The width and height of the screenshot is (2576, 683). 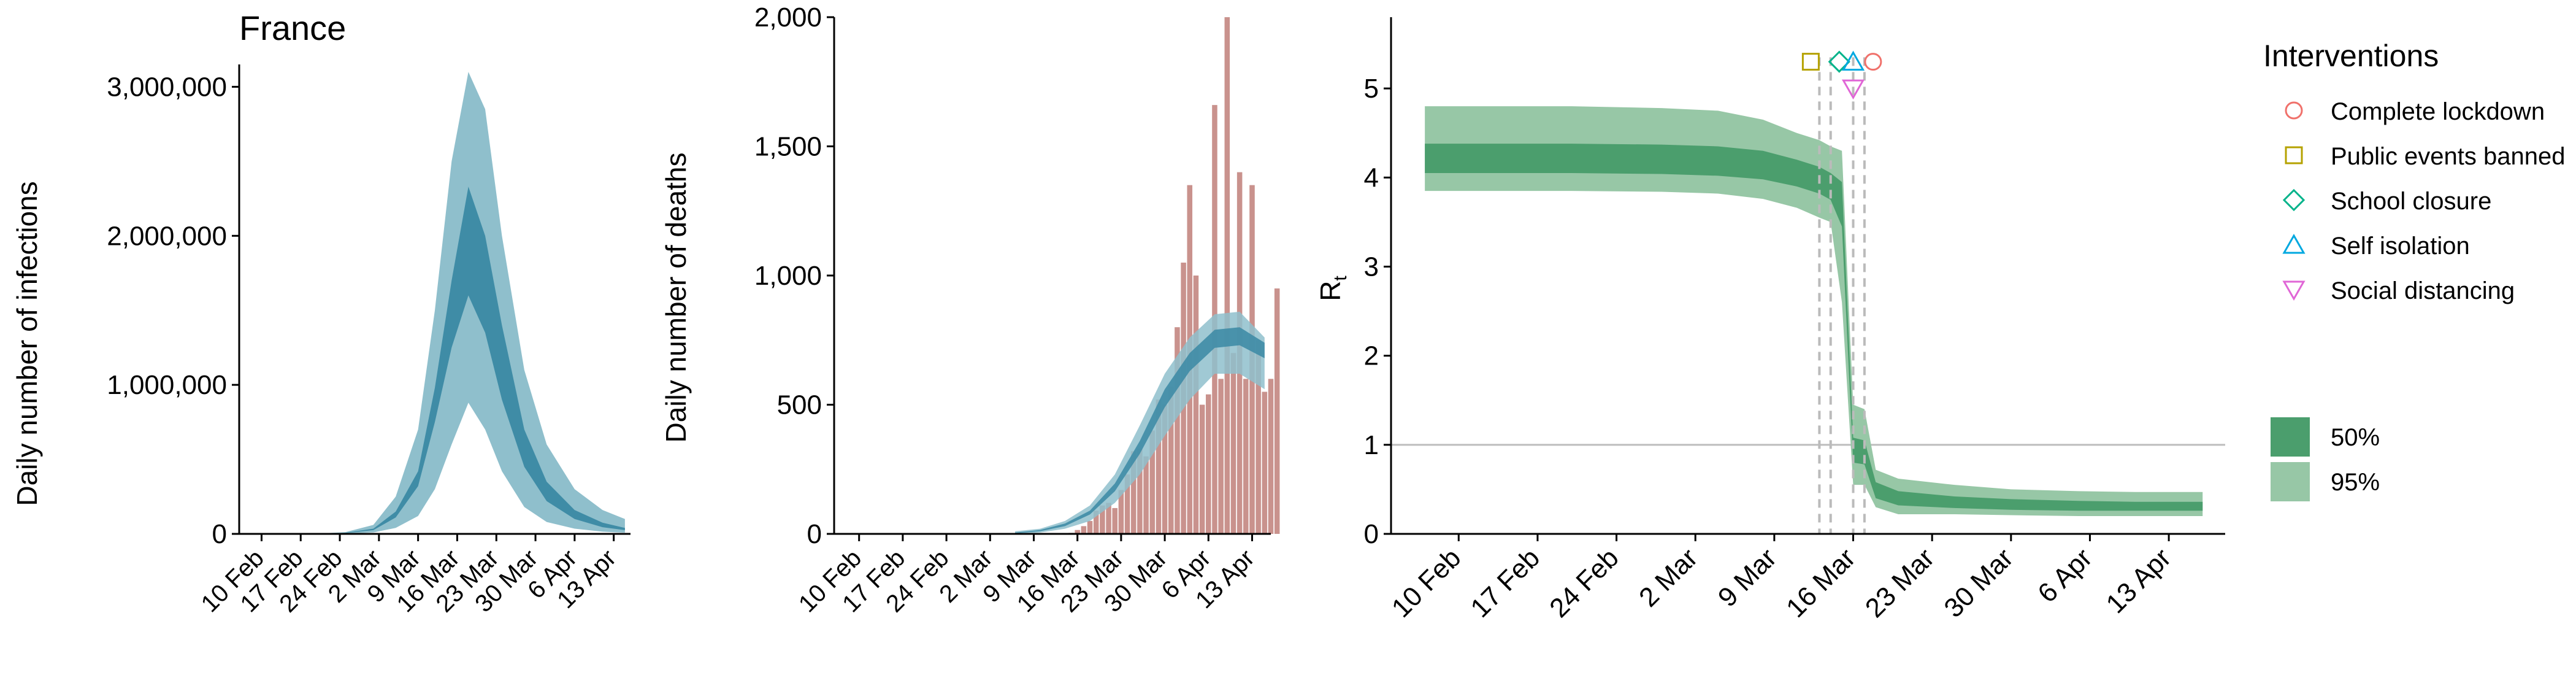 What do you see at coordinates (1668, 577) in the screenshot?
I see `rt-x-tick-label: 2 Mar` at bounding box center [1668, 577].